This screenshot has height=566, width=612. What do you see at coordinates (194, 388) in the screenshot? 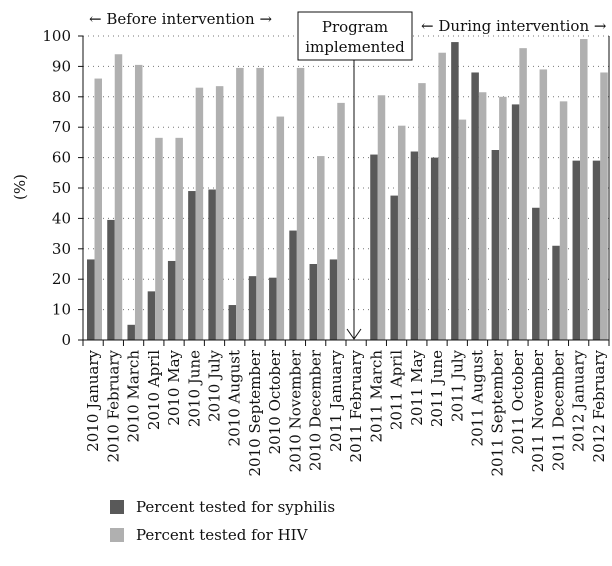
I see `x-tick-label: 2010 June` at bounding box center [194, 388].